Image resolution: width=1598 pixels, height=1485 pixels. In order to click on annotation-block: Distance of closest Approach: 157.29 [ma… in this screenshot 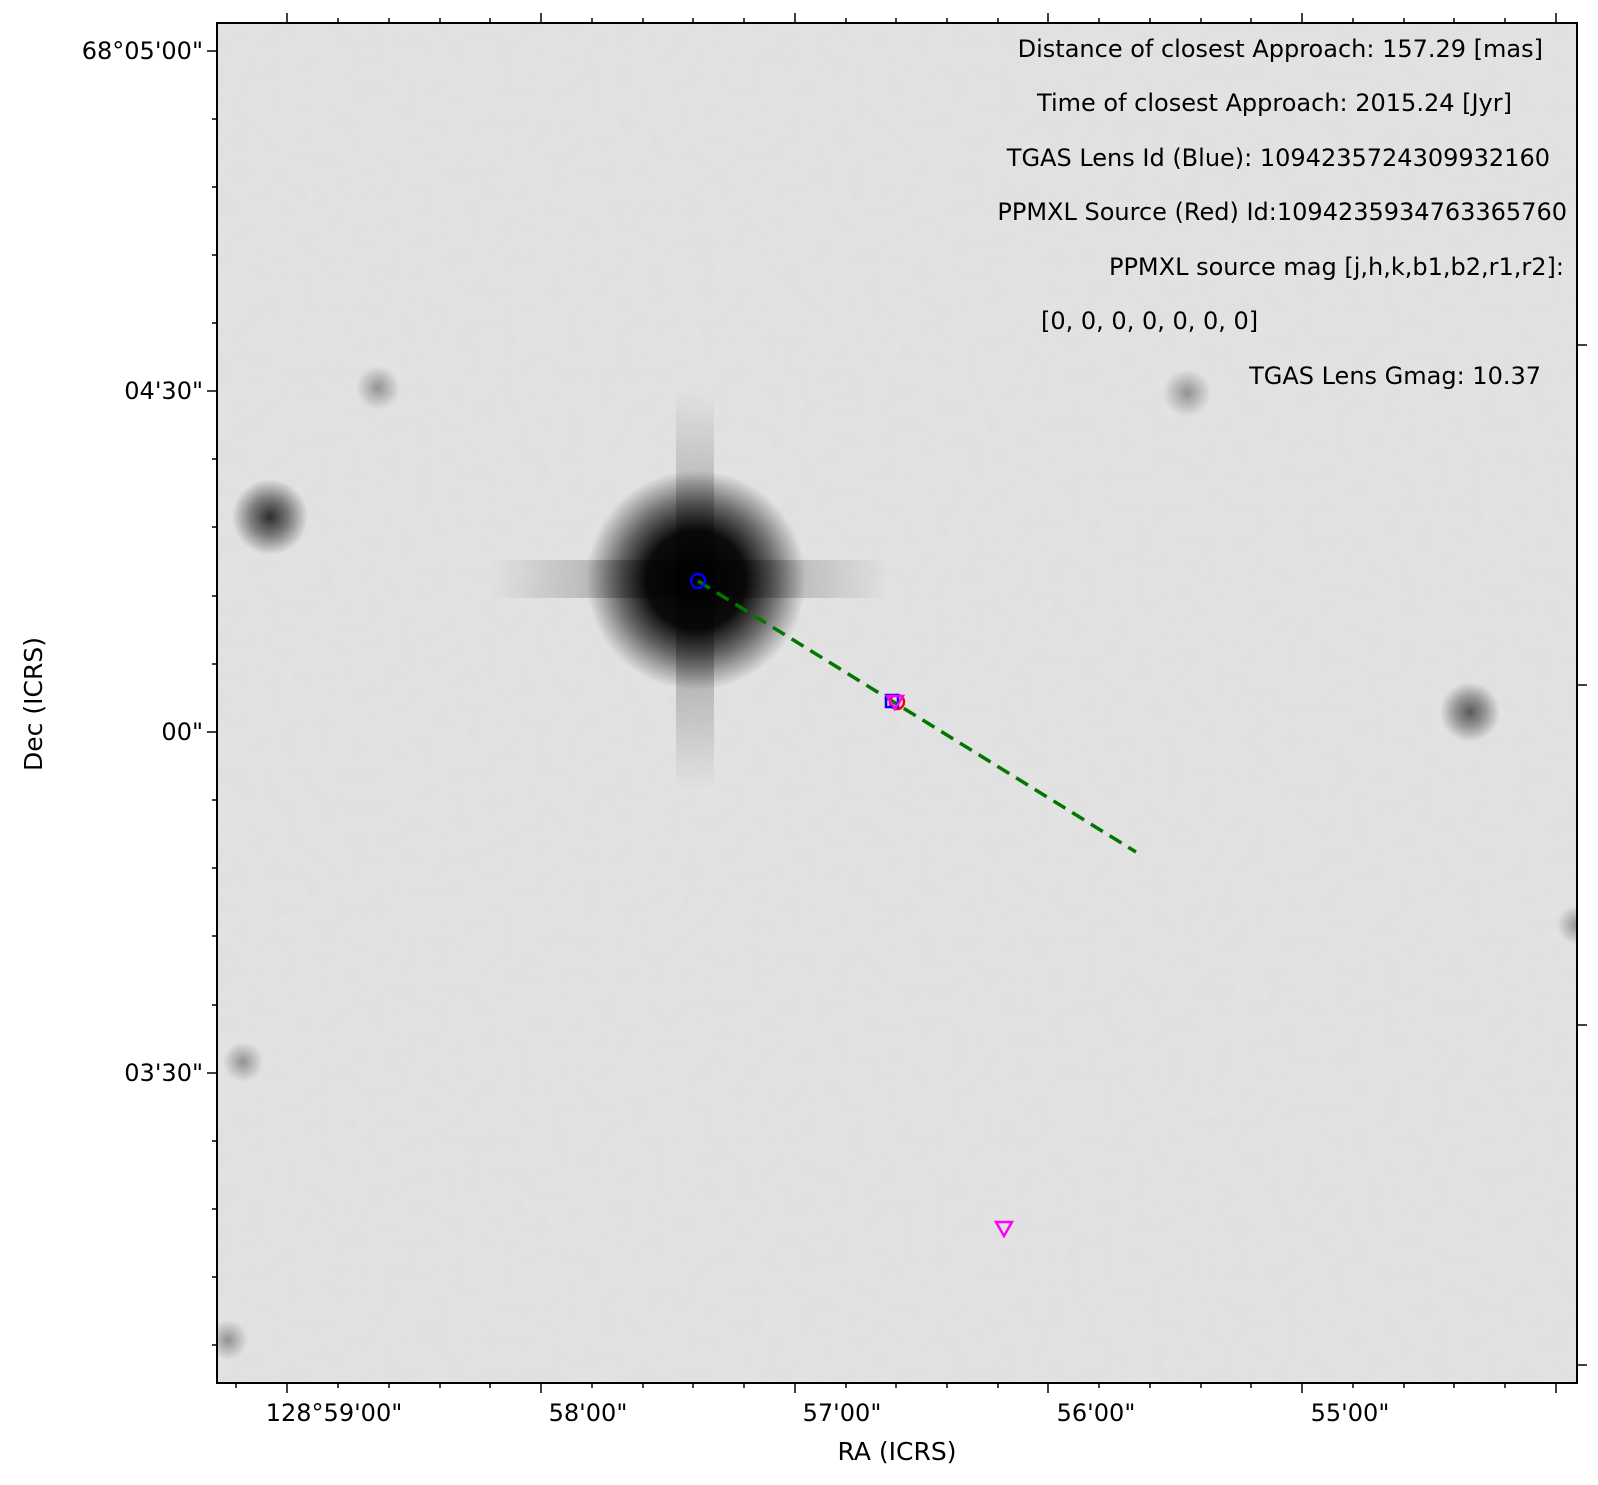, I will do `click(1282, 212)`.